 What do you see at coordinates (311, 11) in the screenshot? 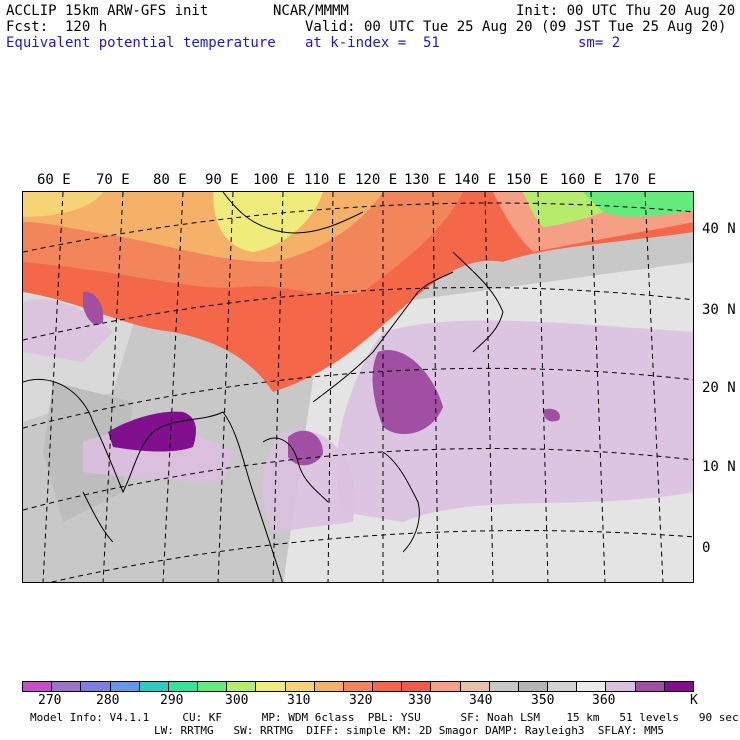
I see `center-name: NCAR/MMMM` at bounding box center [311, 11].